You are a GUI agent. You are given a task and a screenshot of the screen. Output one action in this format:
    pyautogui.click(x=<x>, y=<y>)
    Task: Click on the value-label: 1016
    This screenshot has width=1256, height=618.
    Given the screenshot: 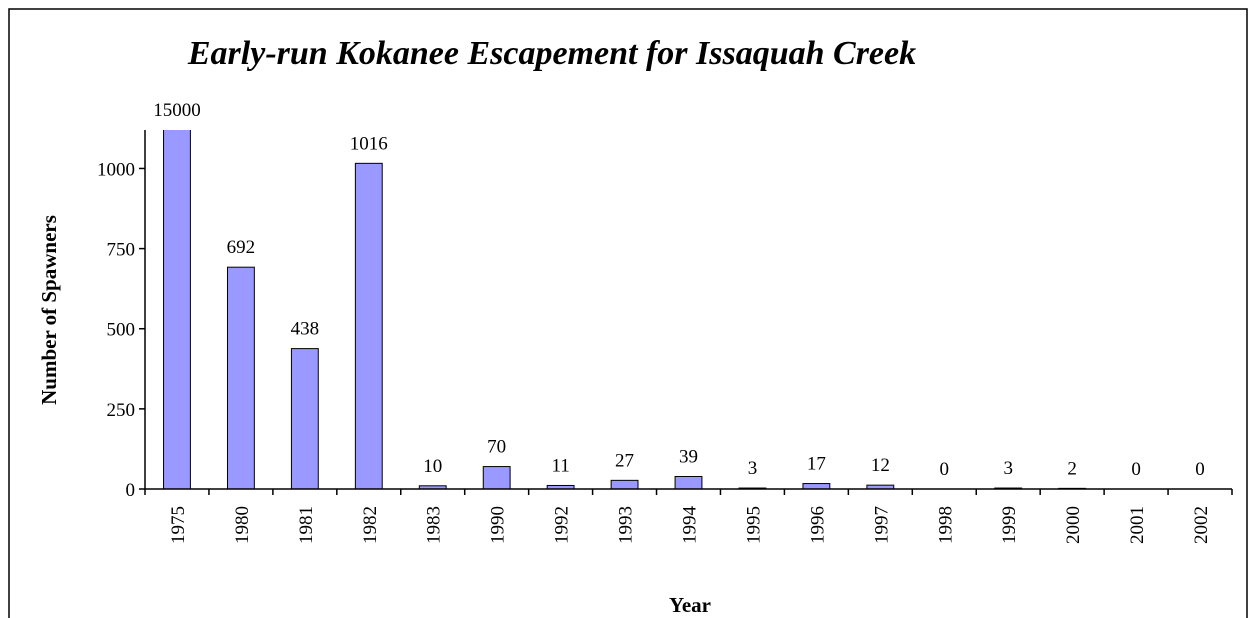 What is the action you would take?
    pyautogui.click(x=369, y=143)
    